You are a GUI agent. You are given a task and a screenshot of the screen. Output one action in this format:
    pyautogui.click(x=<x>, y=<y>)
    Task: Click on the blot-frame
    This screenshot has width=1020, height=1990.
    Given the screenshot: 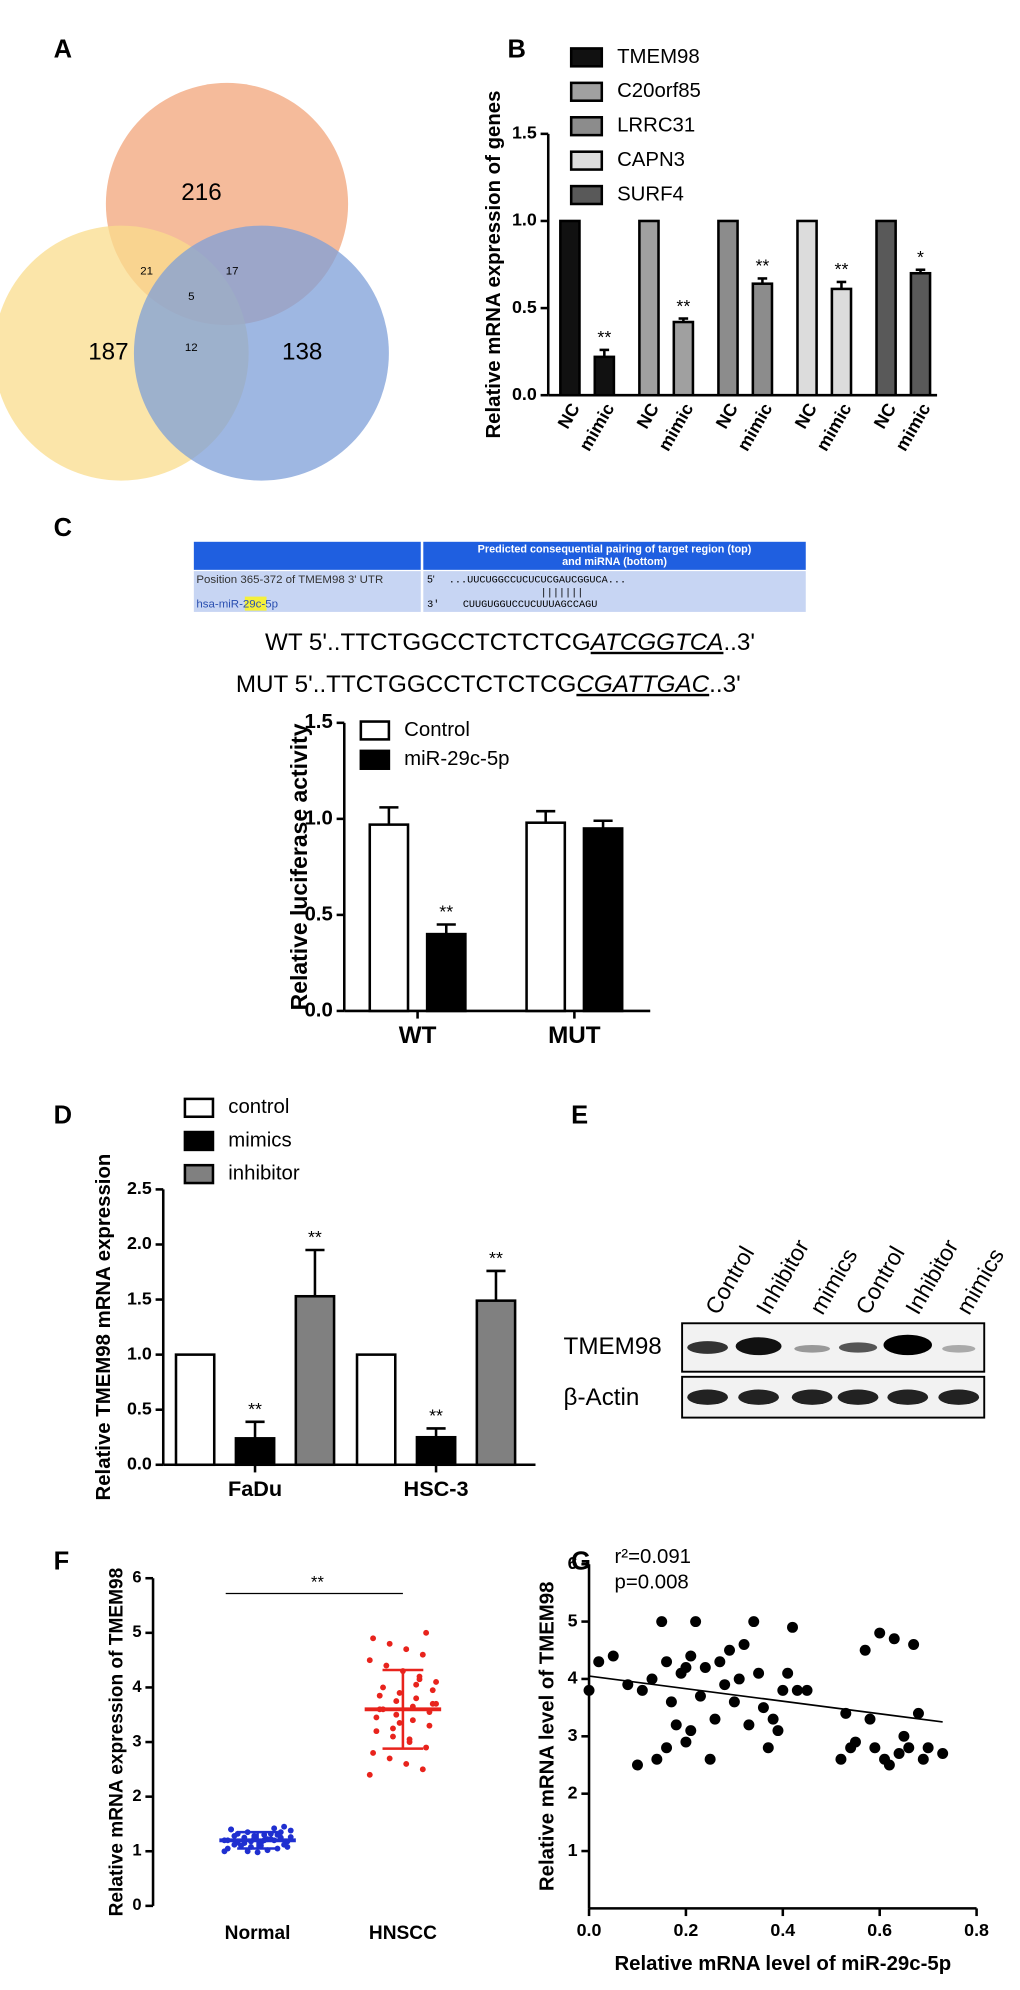 What is the action you would take?
    pyautogui.click(x=833, y=1347)
    